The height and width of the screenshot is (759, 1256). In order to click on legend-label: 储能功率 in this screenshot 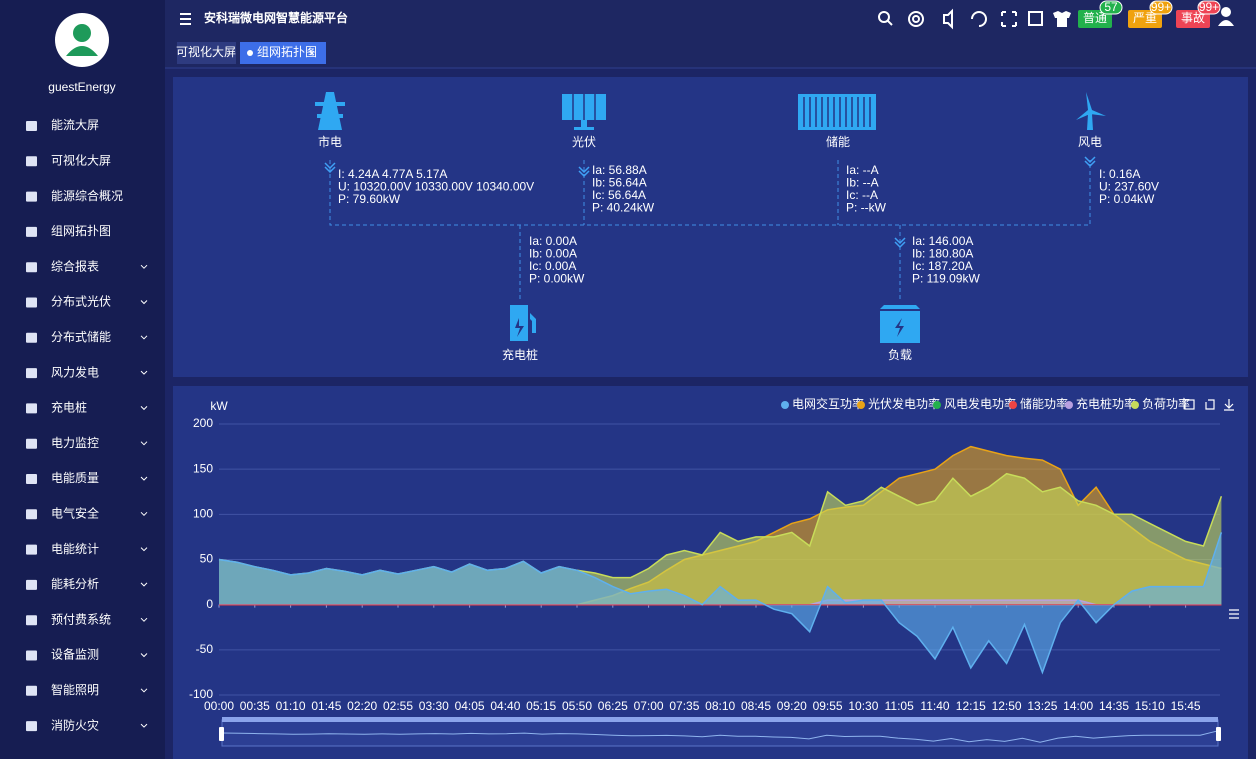, I will do `click(1044, 403)`.